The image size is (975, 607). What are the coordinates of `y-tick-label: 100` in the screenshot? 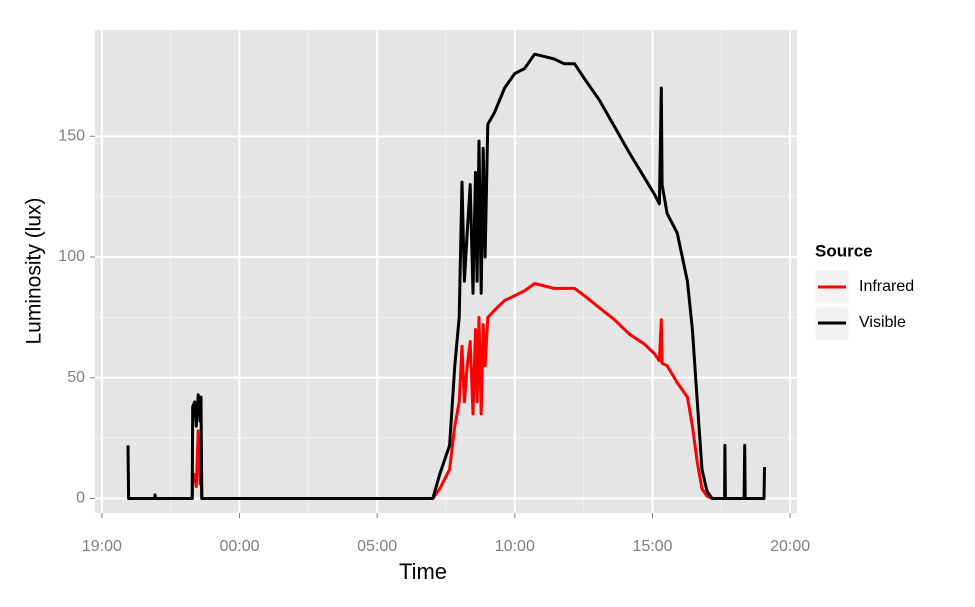 It's located at (71, 256).